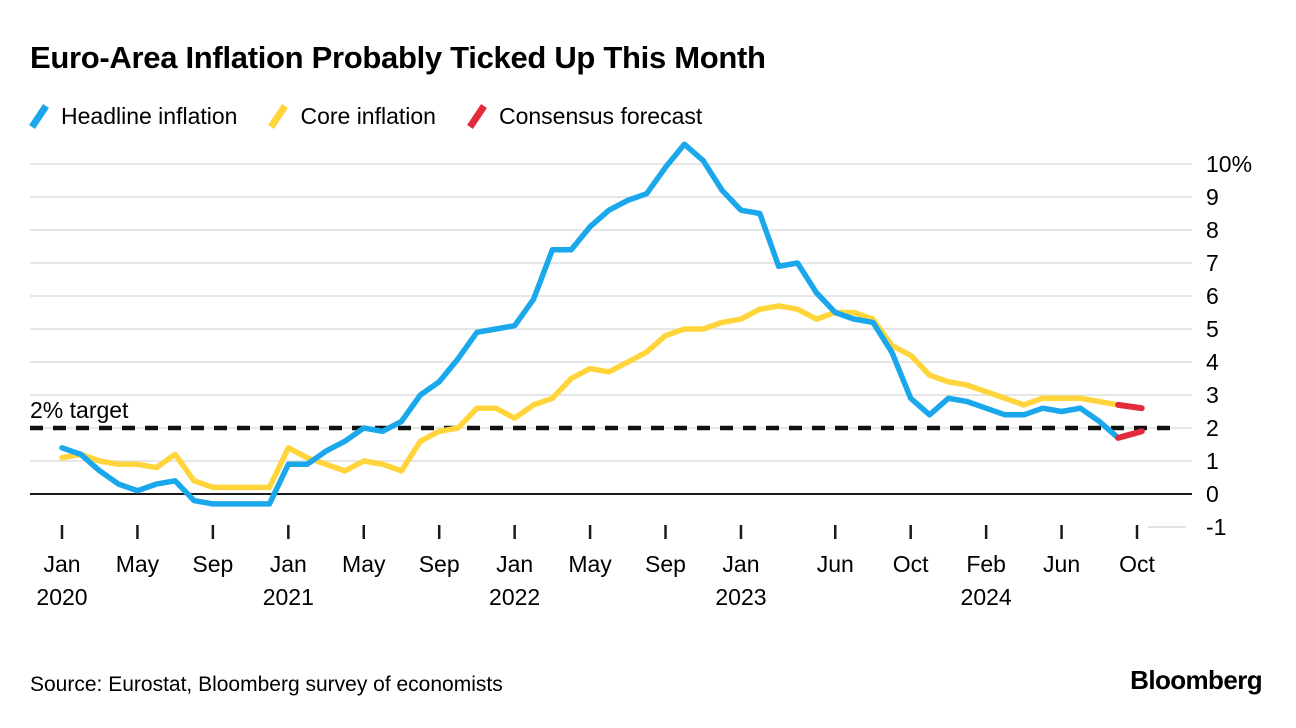 This screenshot has height=728, width=1296. I want to click on legend-item-headline: Headline inflation, so click(132, 116).